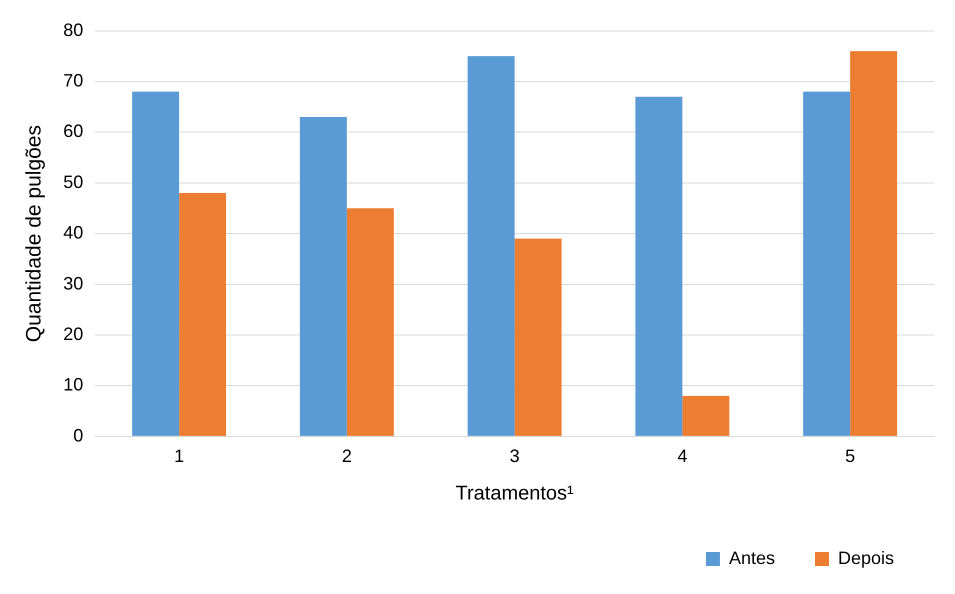 This screenshot has height=594, width=955. What do you see at coordinates (73, 30) in the screenshot?
I see `y-tick-label: 80` at bounding box center [73, 30].